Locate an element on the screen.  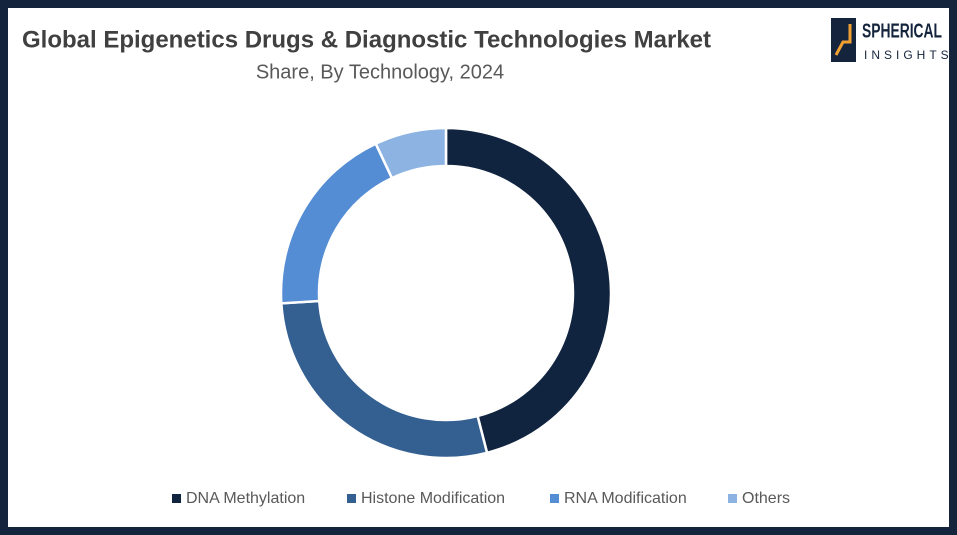
legend-label: Others is located at coordinates (766, 498).